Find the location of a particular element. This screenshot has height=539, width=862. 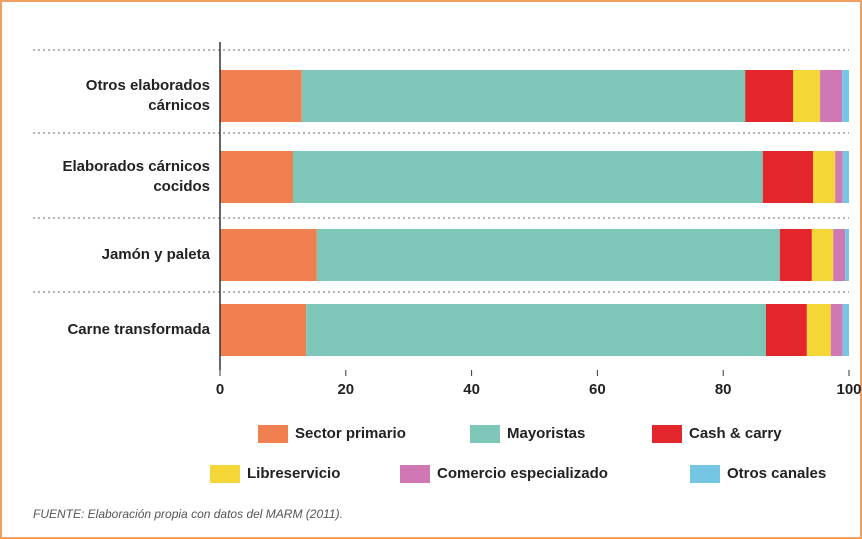

category-label: Jamón y paleta is located at coordinates (155, 254).